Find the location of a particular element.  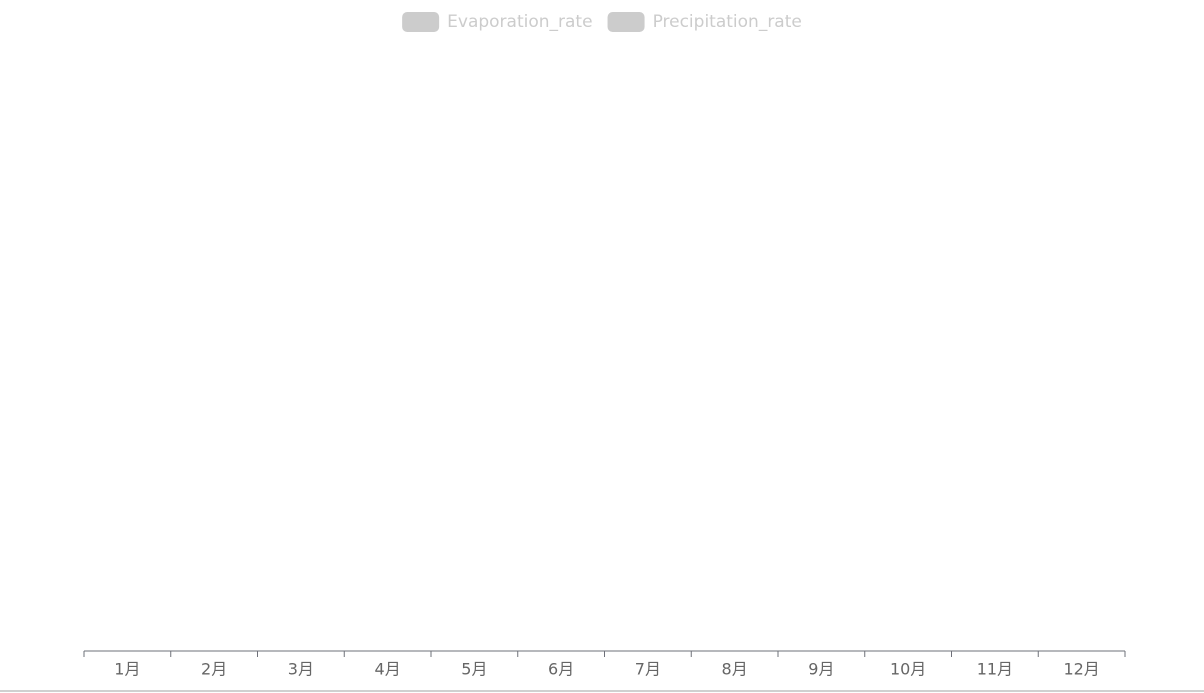

x-tick-label: 12月 is located at coordinates (1081, 669).